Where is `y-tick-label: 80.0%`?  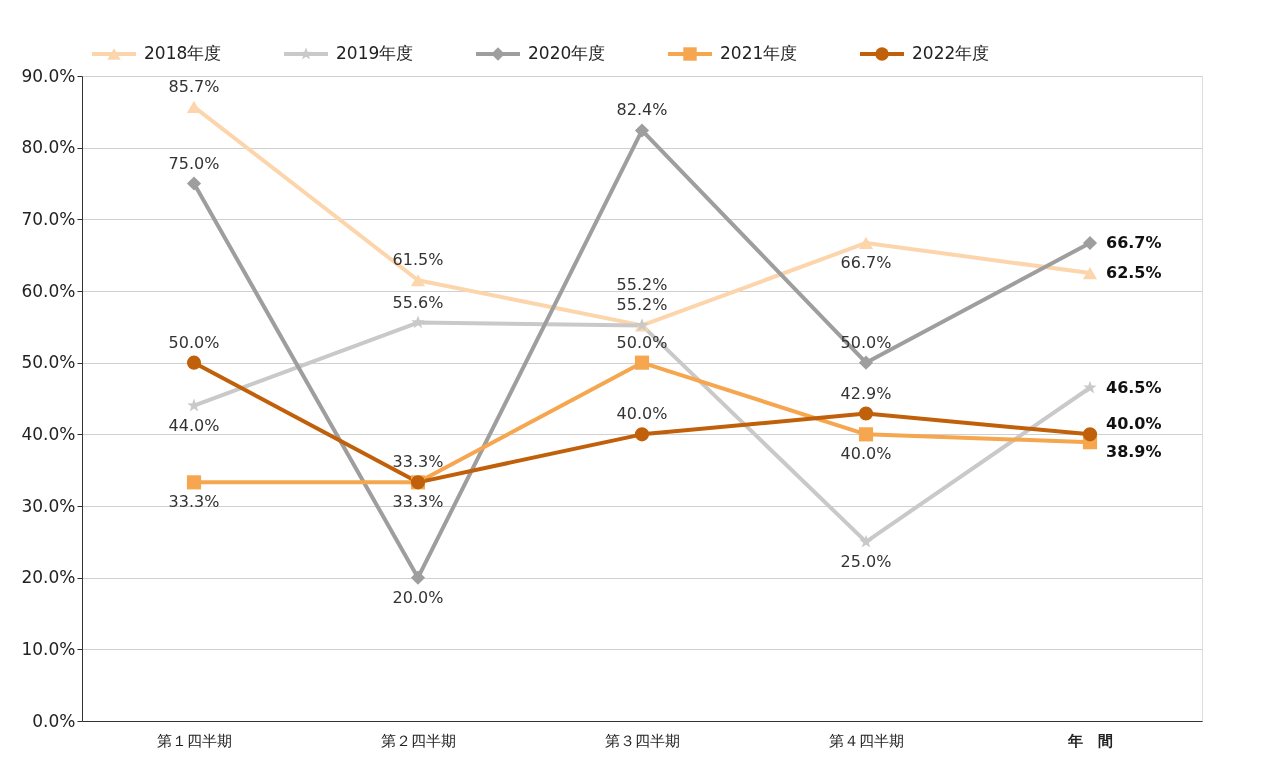 y-tick-label: 80.0% is located at coordinates (48, 147).